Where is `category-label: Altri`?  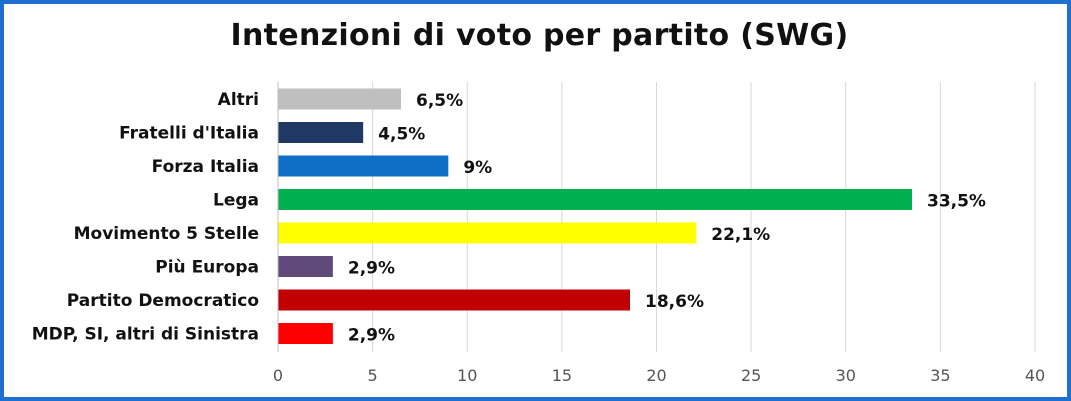
category-label: Altri is located at coordinates (238, 100).